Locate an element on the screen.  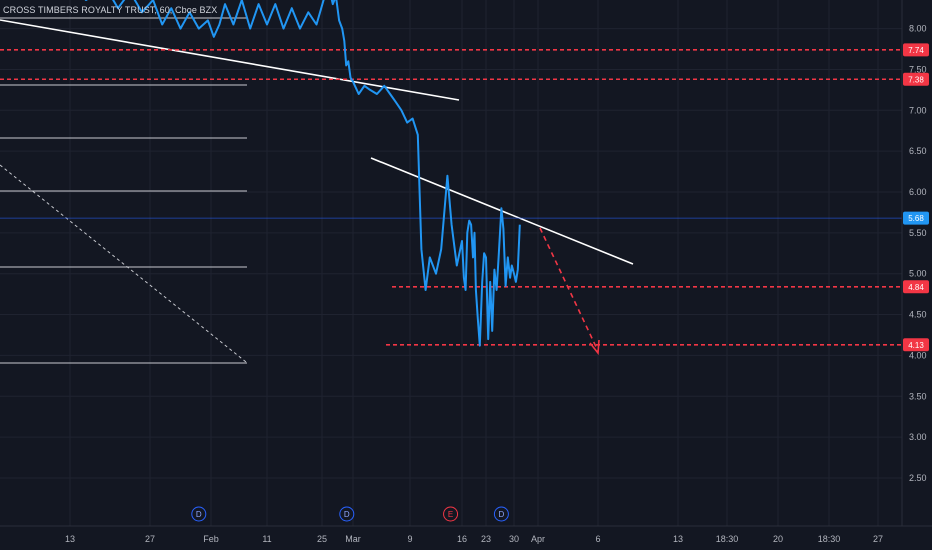
price-tick-label: 7.50 is located at coordinates (918, 69).